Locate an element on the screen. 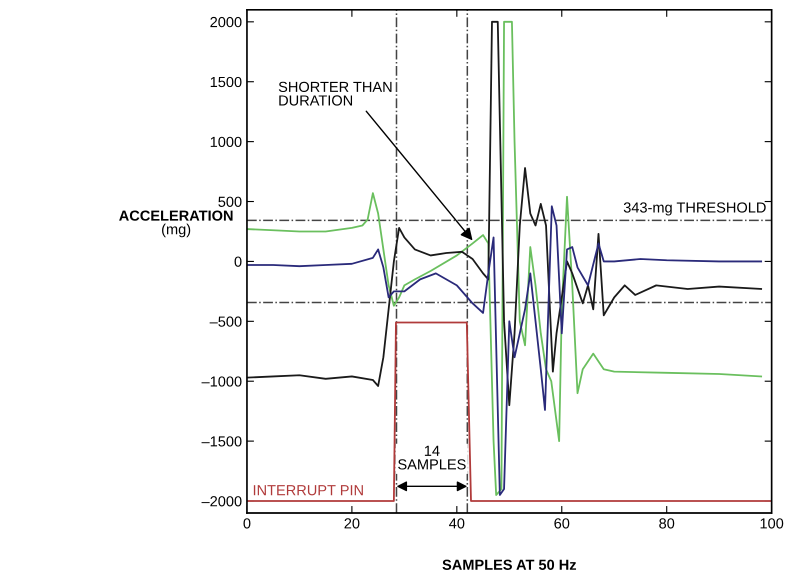  y-axis-title: ACCELERATION (mg) is located at coordinates (176, 224).